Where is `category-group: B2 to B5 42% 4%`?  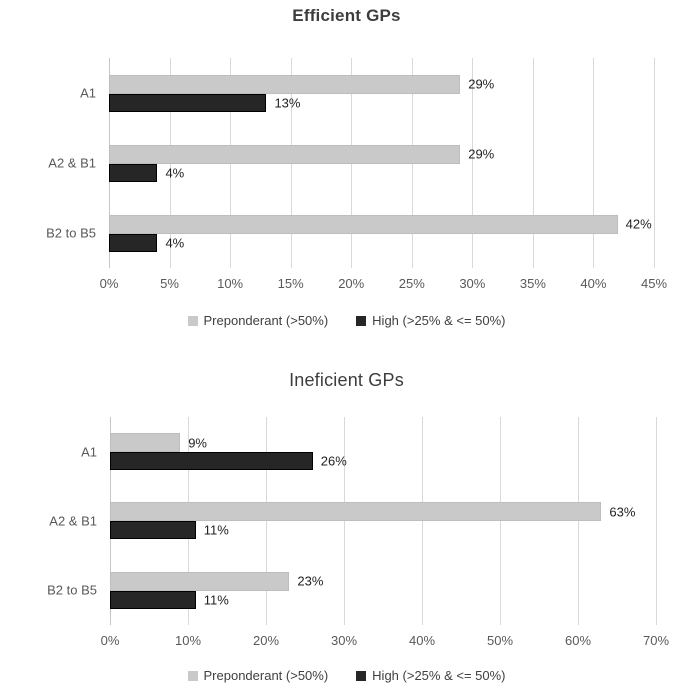
category-group: B2 to B5 42% 4% is located at coordinates (350, 233).